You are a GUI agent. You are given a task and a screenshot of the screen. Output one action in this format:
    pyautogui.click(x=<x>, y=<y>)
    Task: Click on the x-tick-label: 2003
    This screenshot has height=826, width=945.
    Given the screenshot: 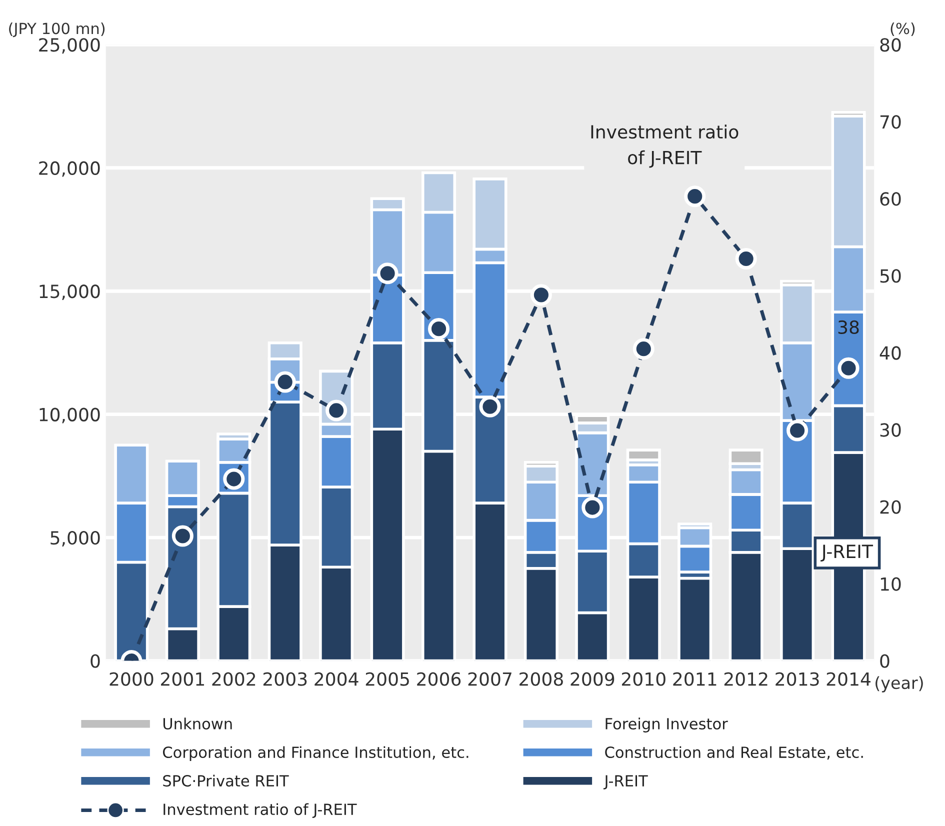 What is the action you would take?
    pyautogui.click(x=285, y=679)
    